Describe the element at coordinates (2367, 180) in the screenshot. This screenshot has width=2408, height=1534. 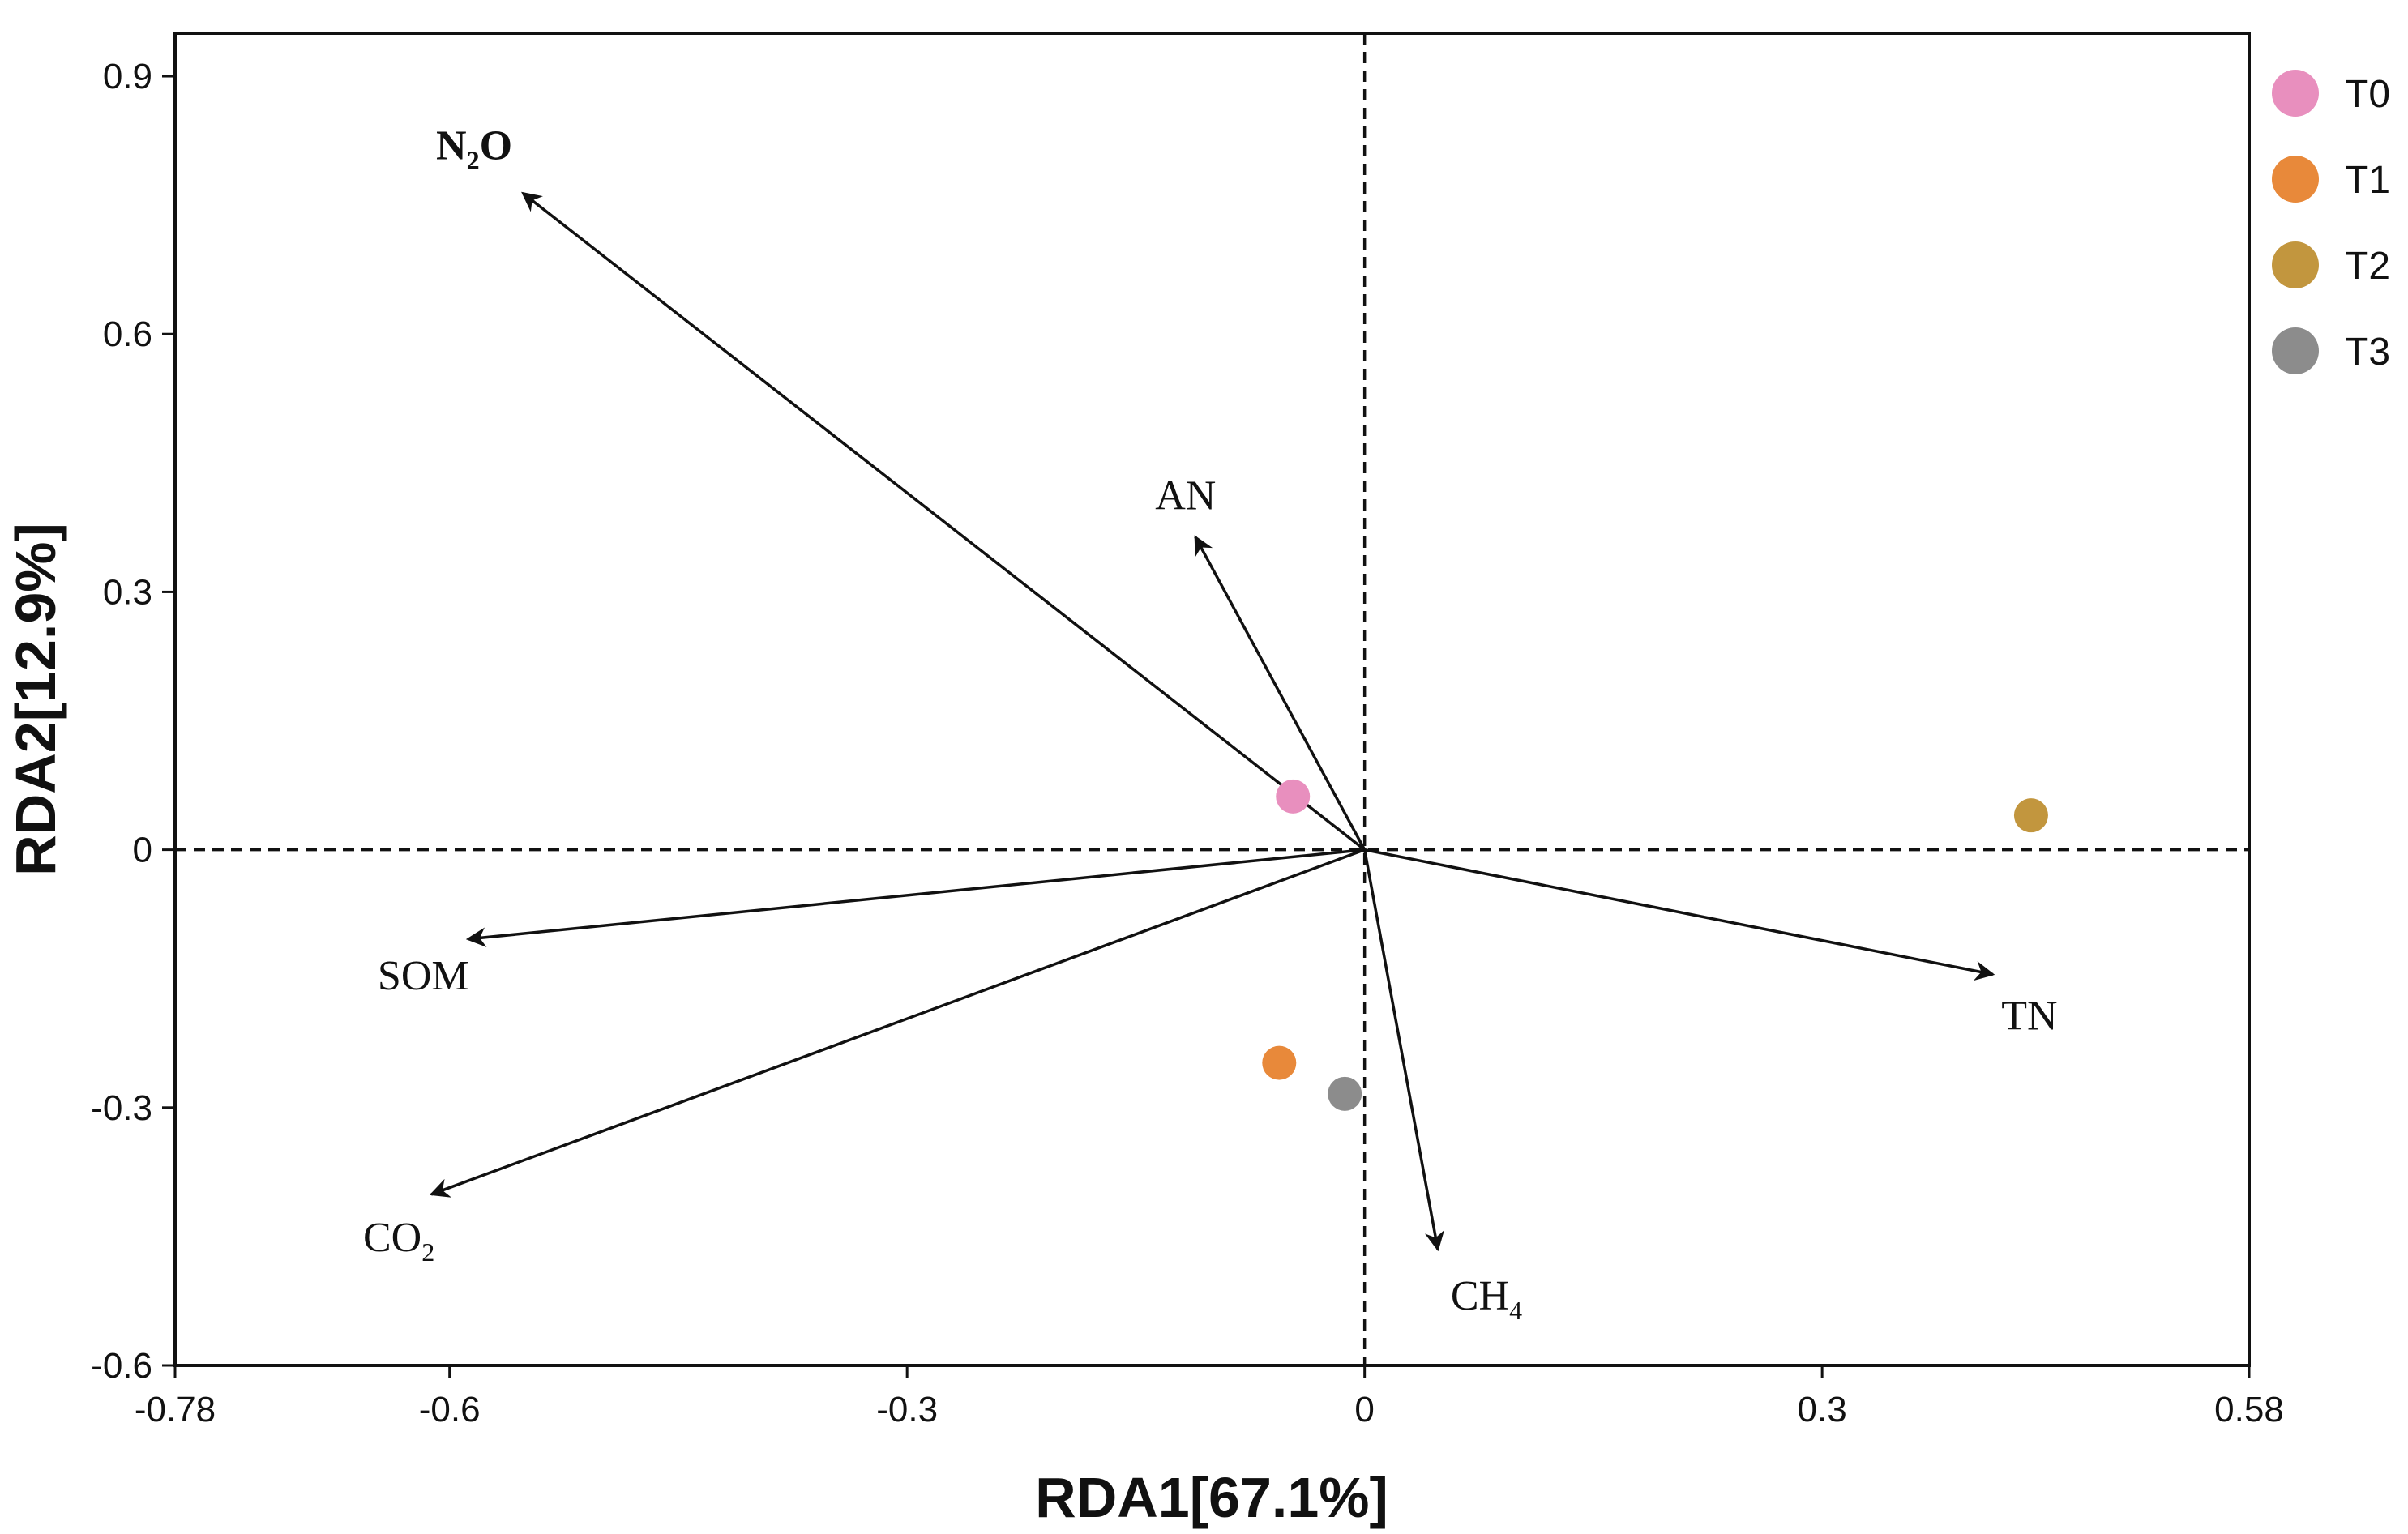
I see `legend-label-t1: T1` at that location.